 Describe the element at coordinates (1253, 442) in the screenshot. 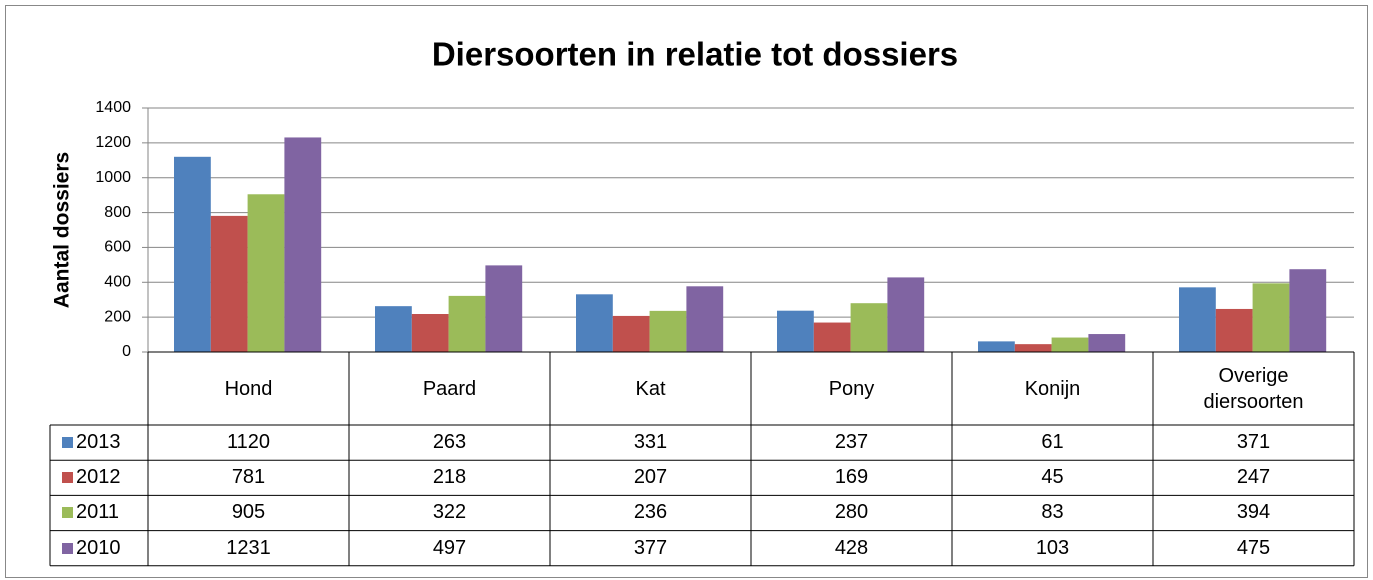

I see `table-value: 371` at that location.